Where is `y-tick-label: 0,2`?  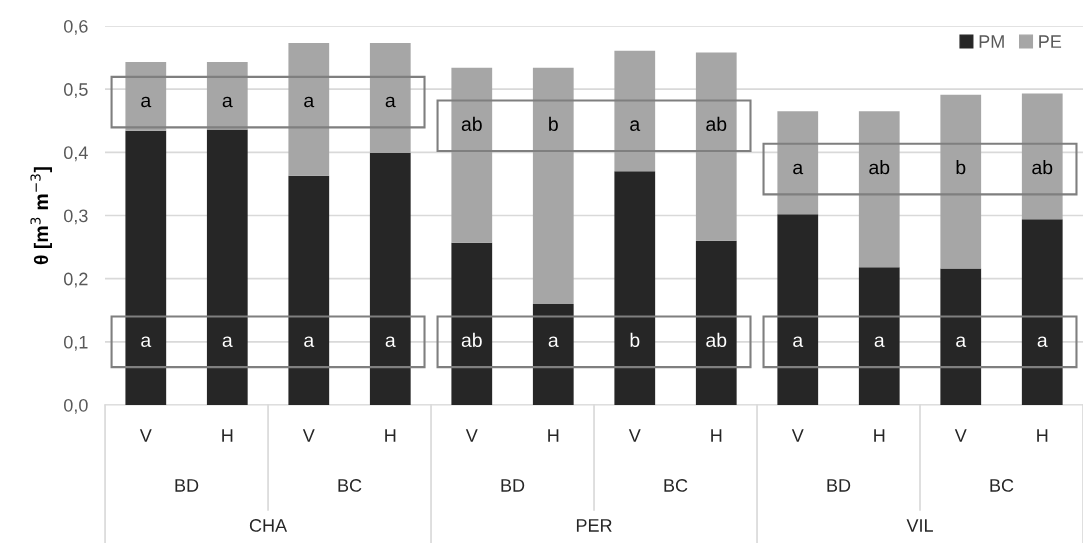
y-tick-label: 0,2 is located at coordinates (75, 280).